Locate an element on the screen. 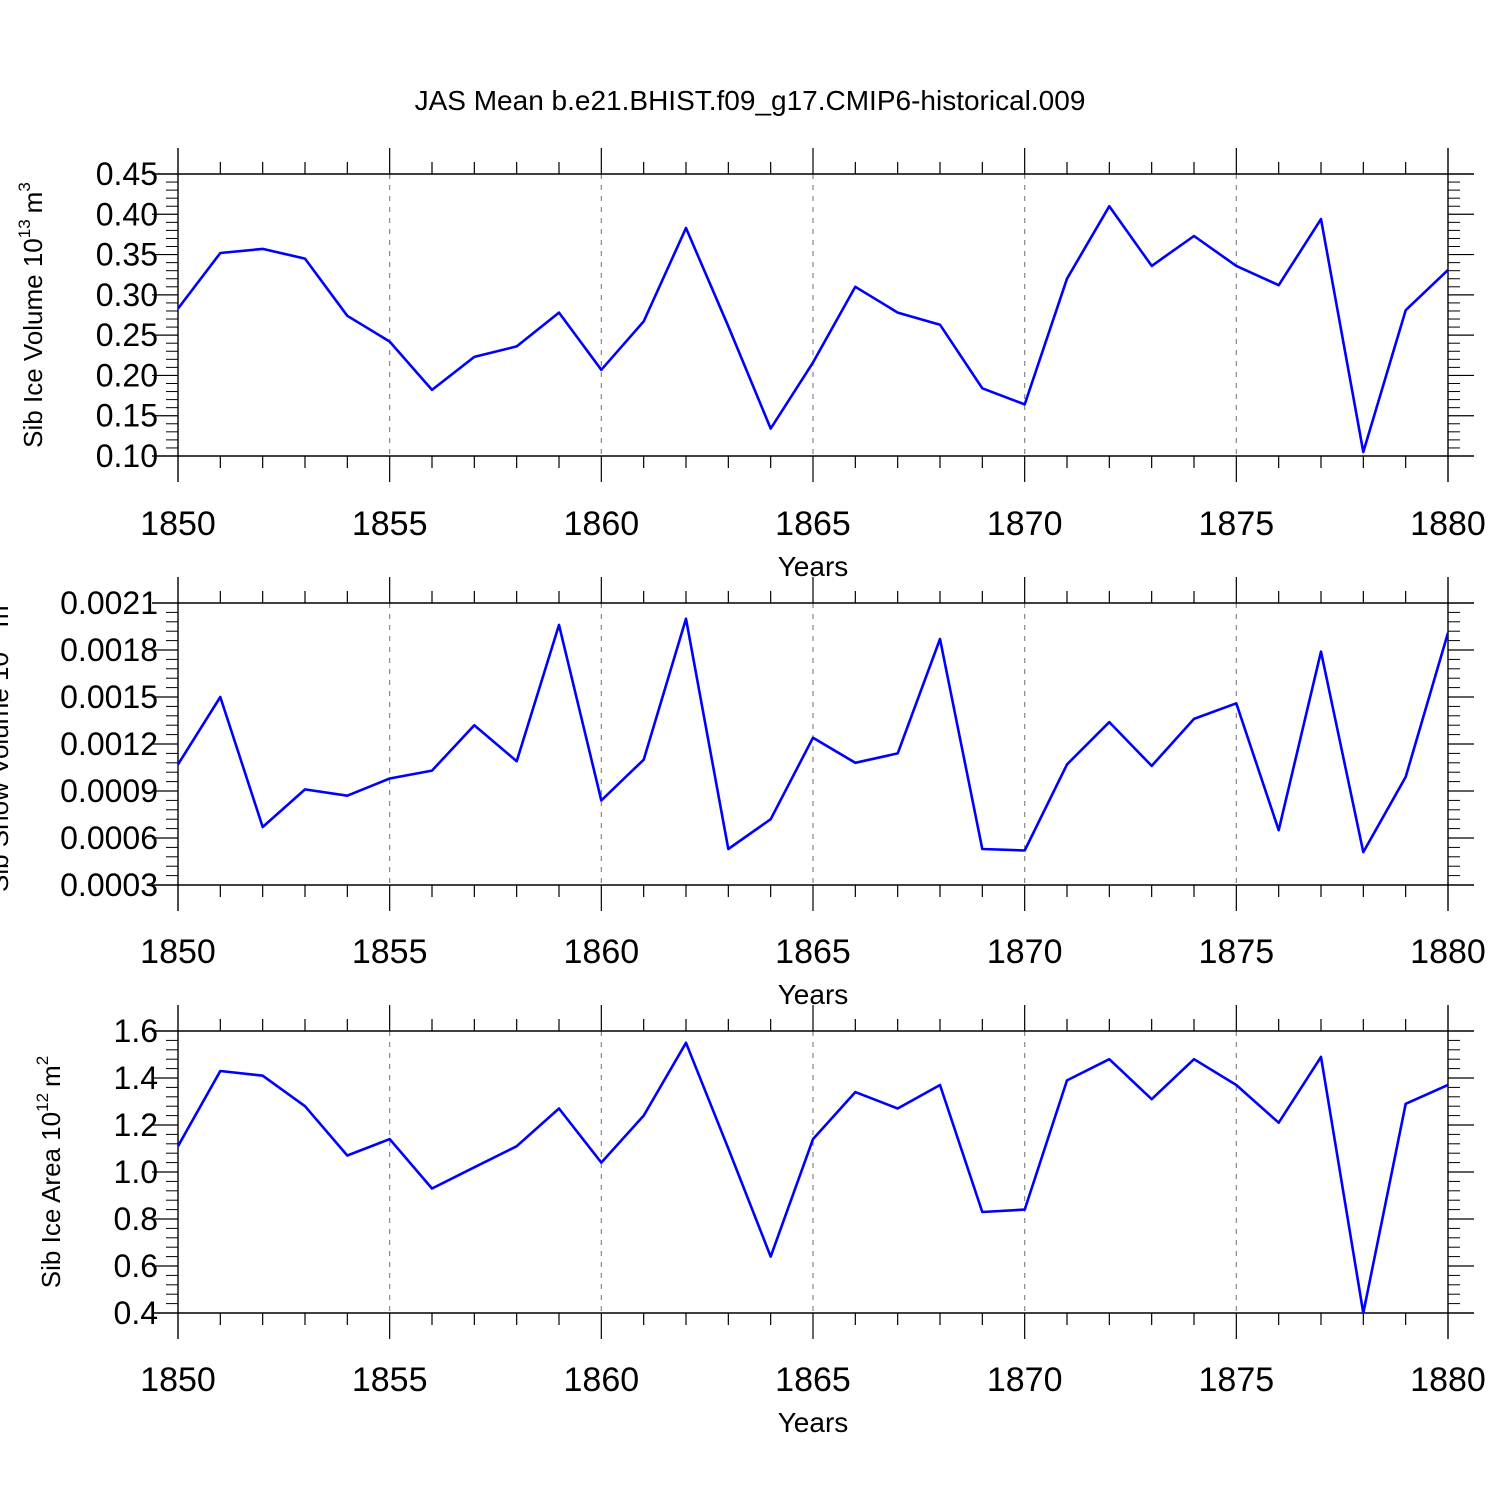 The image size is (1500, 1500). y-axis-label-exponent: 13 is located at coordinates (24, 228).